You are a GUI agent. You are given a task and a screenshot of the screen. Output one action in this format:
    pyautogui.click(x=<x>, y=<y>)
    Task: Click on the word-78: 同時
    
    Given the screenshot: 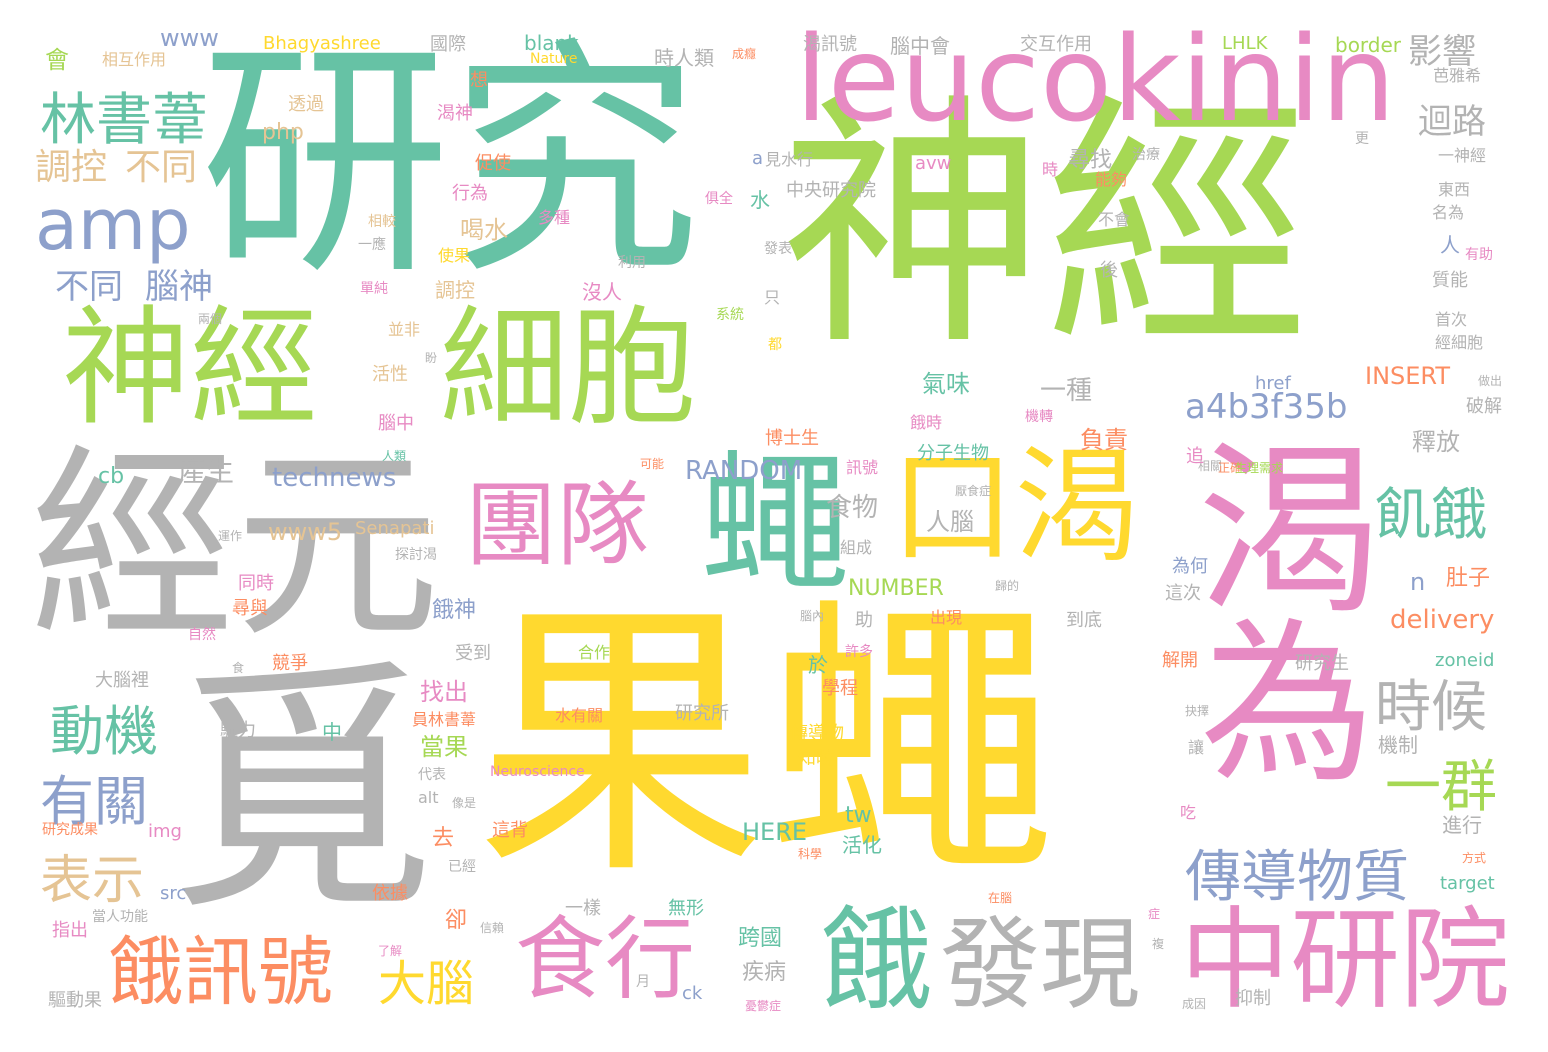 What is the action you would take?
    pyautogui.click(x=256, y=583)
    